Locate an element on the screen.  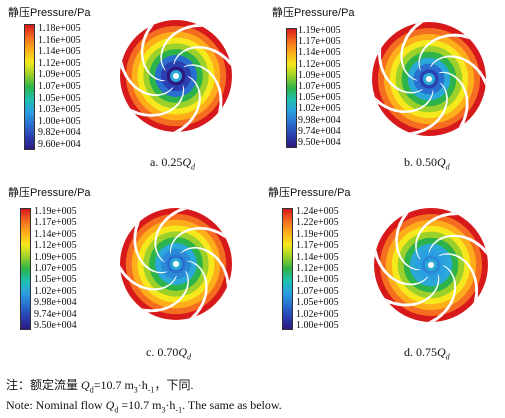
panel-caption: c. 0.70Qd is located at coordinates (168, 353).